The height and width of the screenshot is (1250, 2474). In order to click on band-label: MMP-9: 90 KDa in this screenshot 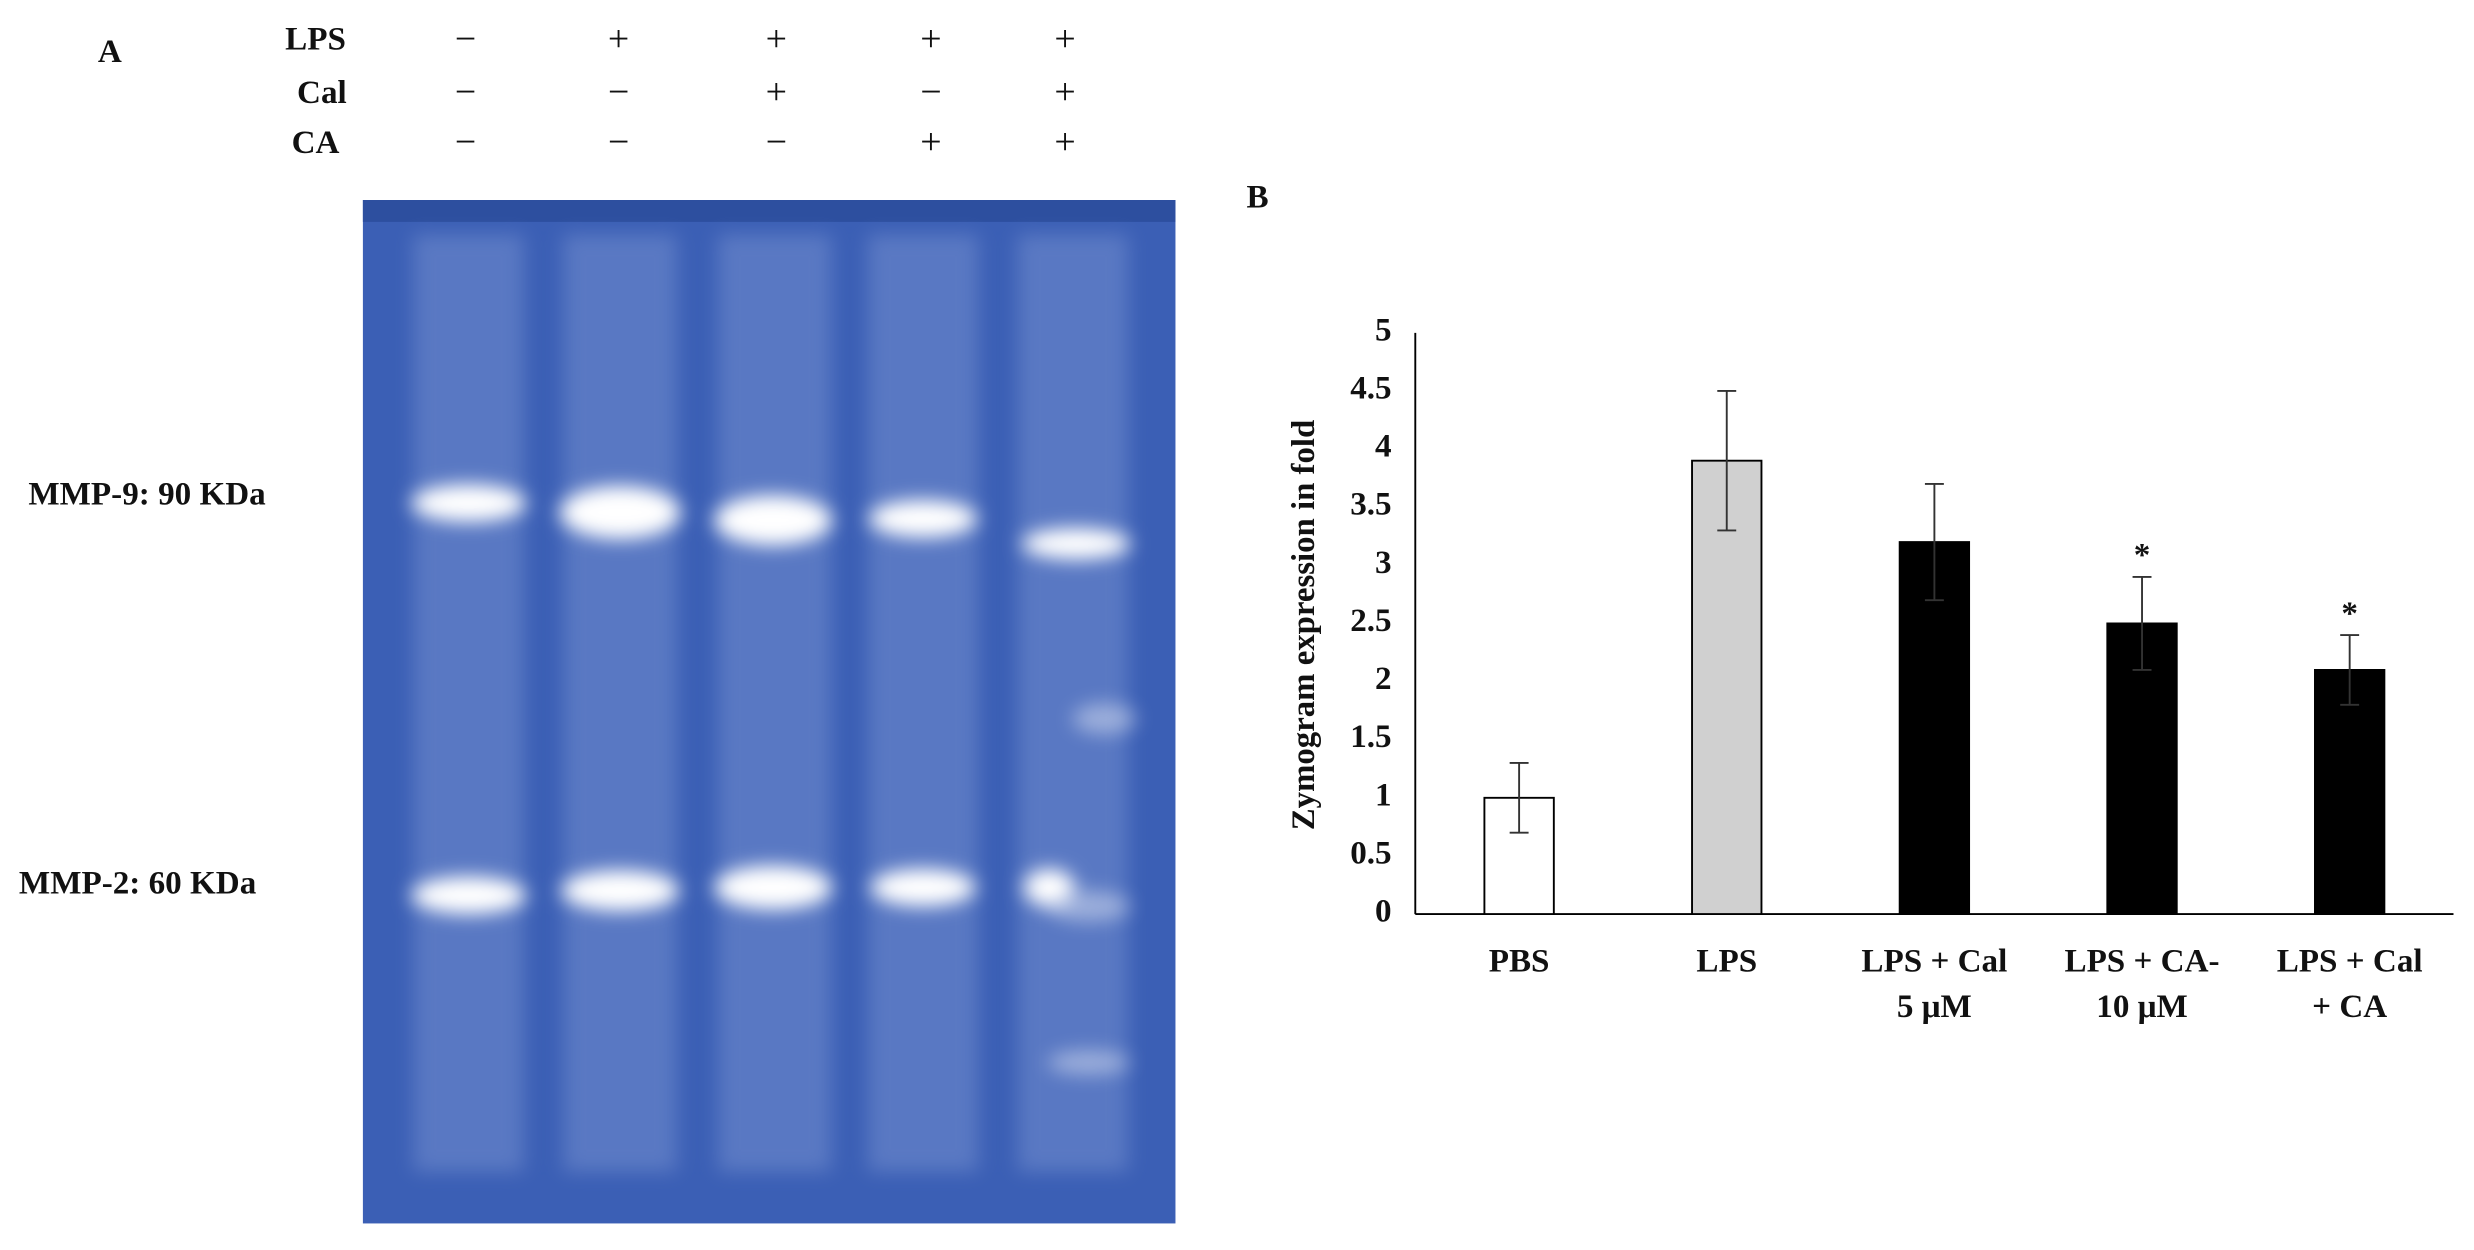, I will do `click(146, 495)`.